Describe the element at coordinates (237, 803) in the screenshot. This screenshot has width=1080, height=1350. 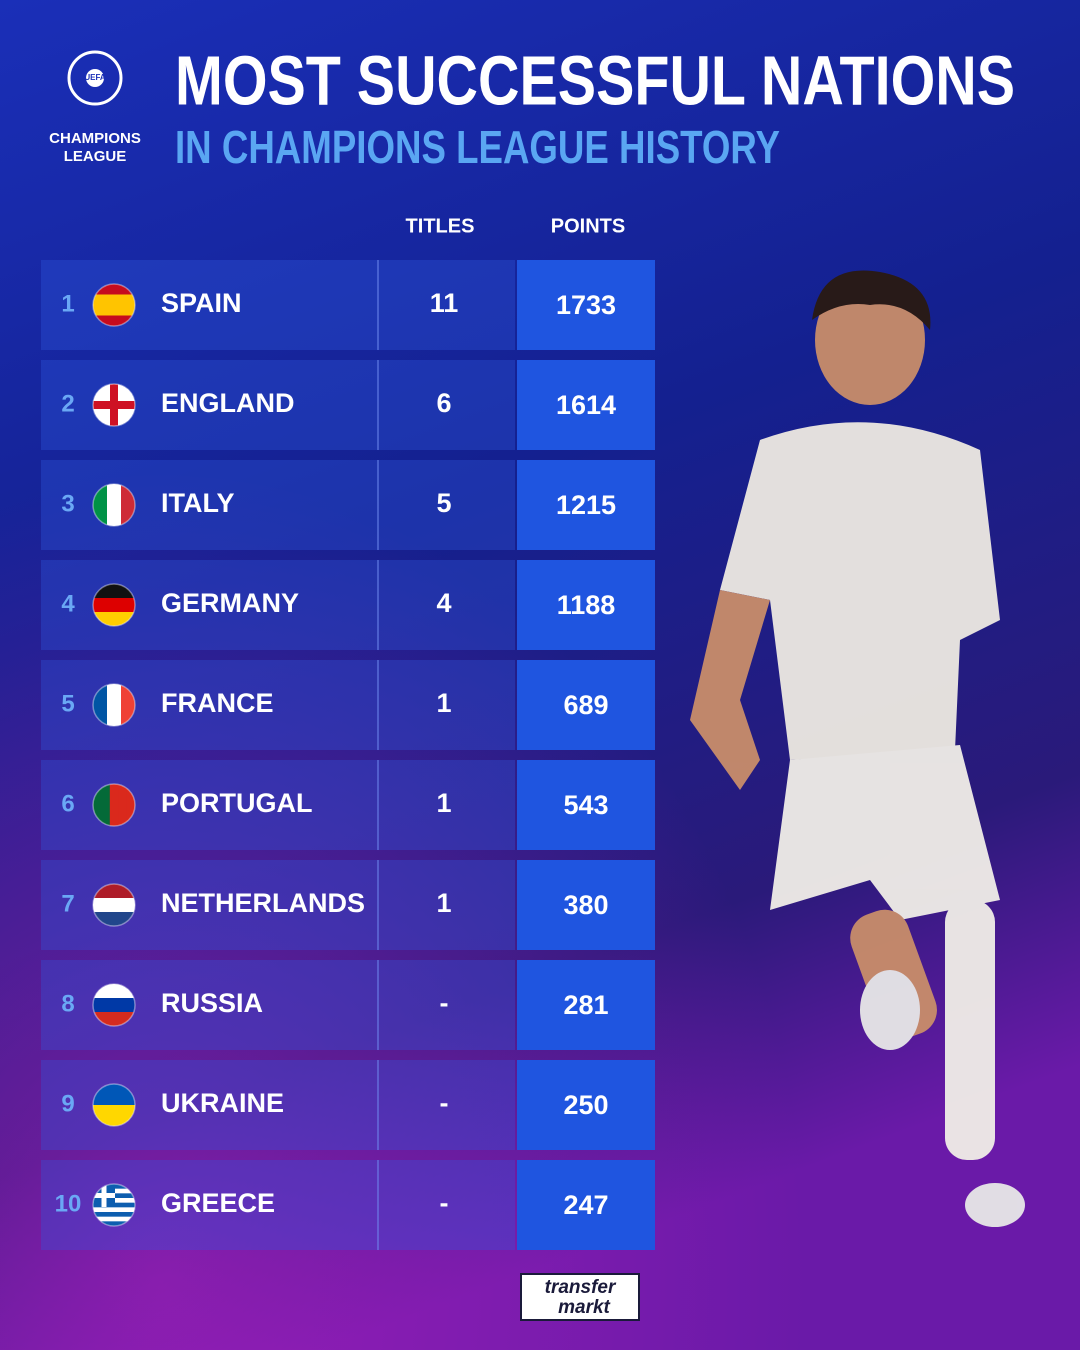
I see `country: PORTUGAL` at that location.